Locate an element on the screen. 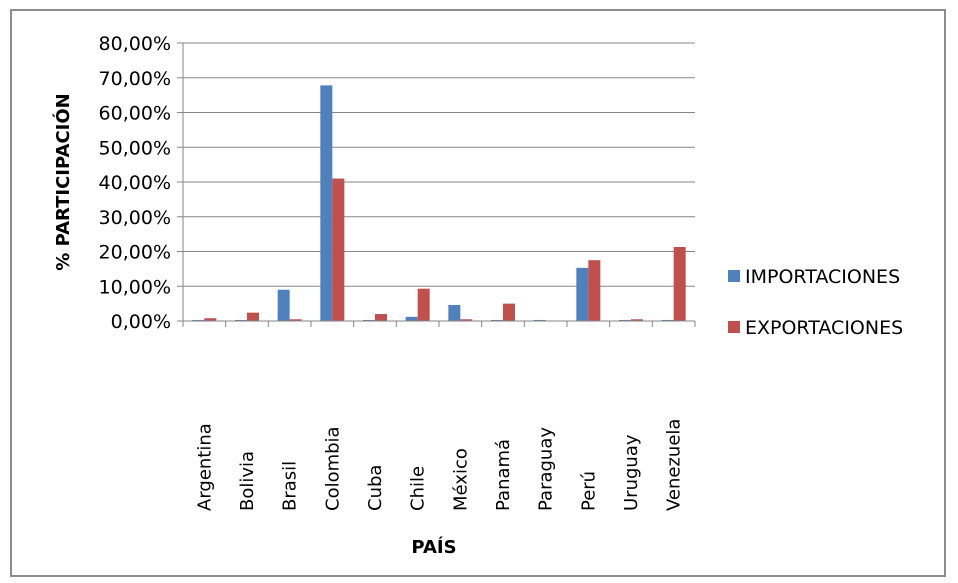  x-category-label: Panamá is located at coordinates (503, 475).